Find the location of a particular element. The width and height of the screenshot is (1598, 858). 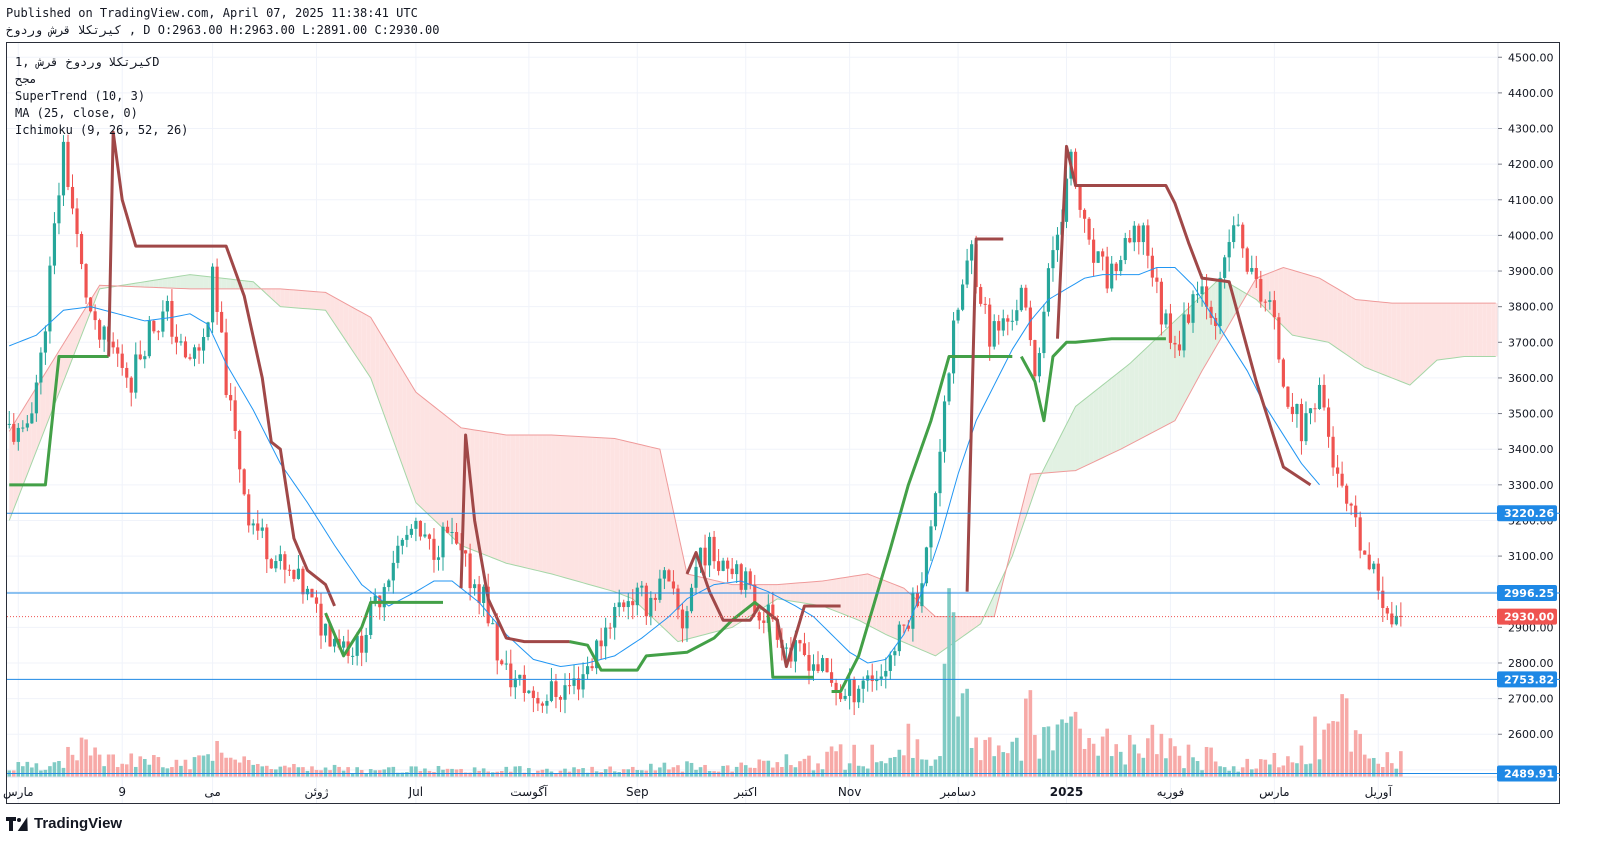

brand-name: TradingView is located at coordinates (78, 823).